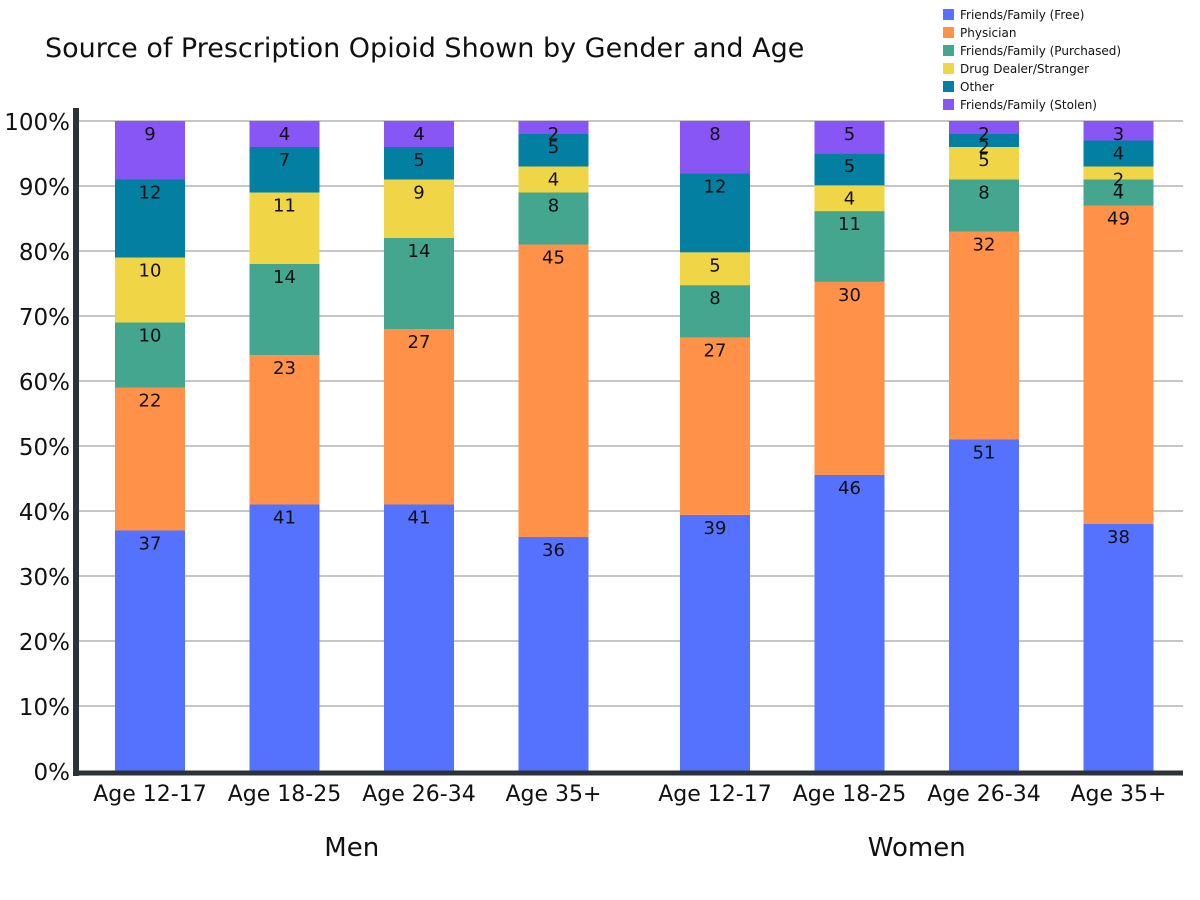 This screenshot has height=900, width=1200. Describe the element at coordinates (37, 123) in the screenshot. I see `y-tick-label: 100%` at that location.